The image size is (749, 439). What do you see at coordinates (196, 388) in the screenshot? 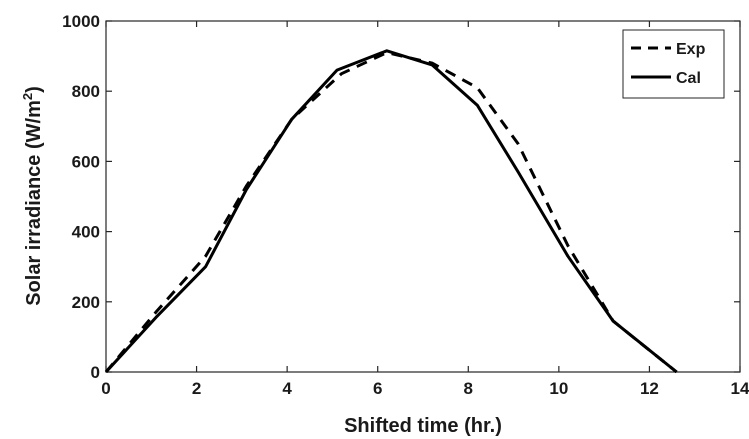
I see `x-tick-label: 2` at bounding box center [196, 388].